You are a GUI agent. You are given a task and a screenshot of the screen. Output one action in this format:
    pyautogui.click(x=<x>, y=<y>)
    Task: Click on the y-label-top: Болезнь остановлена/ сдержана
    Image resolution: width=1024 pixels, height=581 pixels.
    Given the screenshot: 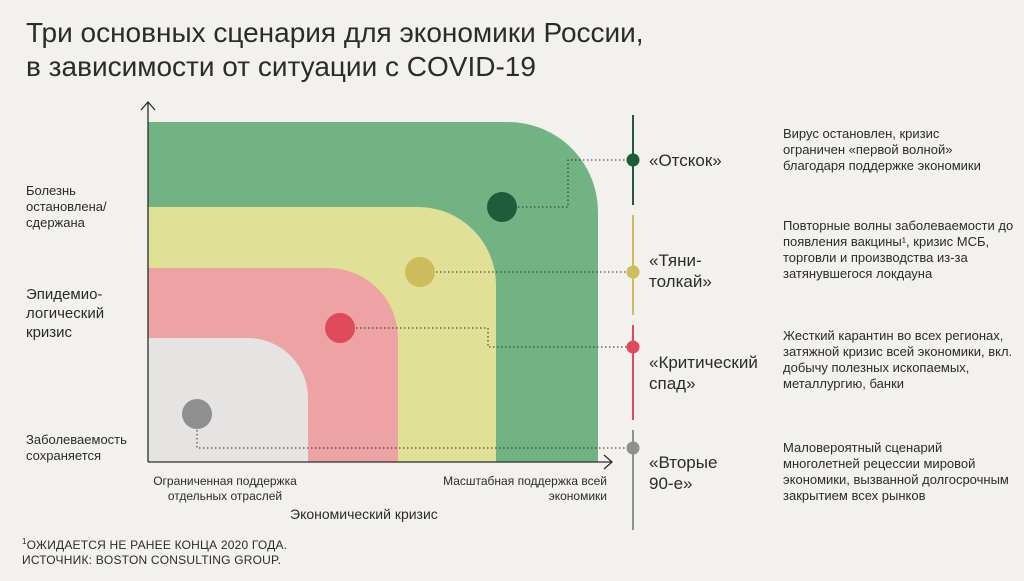 What is the action you would take?
    pyautogui.click(x=66, y=206)
    